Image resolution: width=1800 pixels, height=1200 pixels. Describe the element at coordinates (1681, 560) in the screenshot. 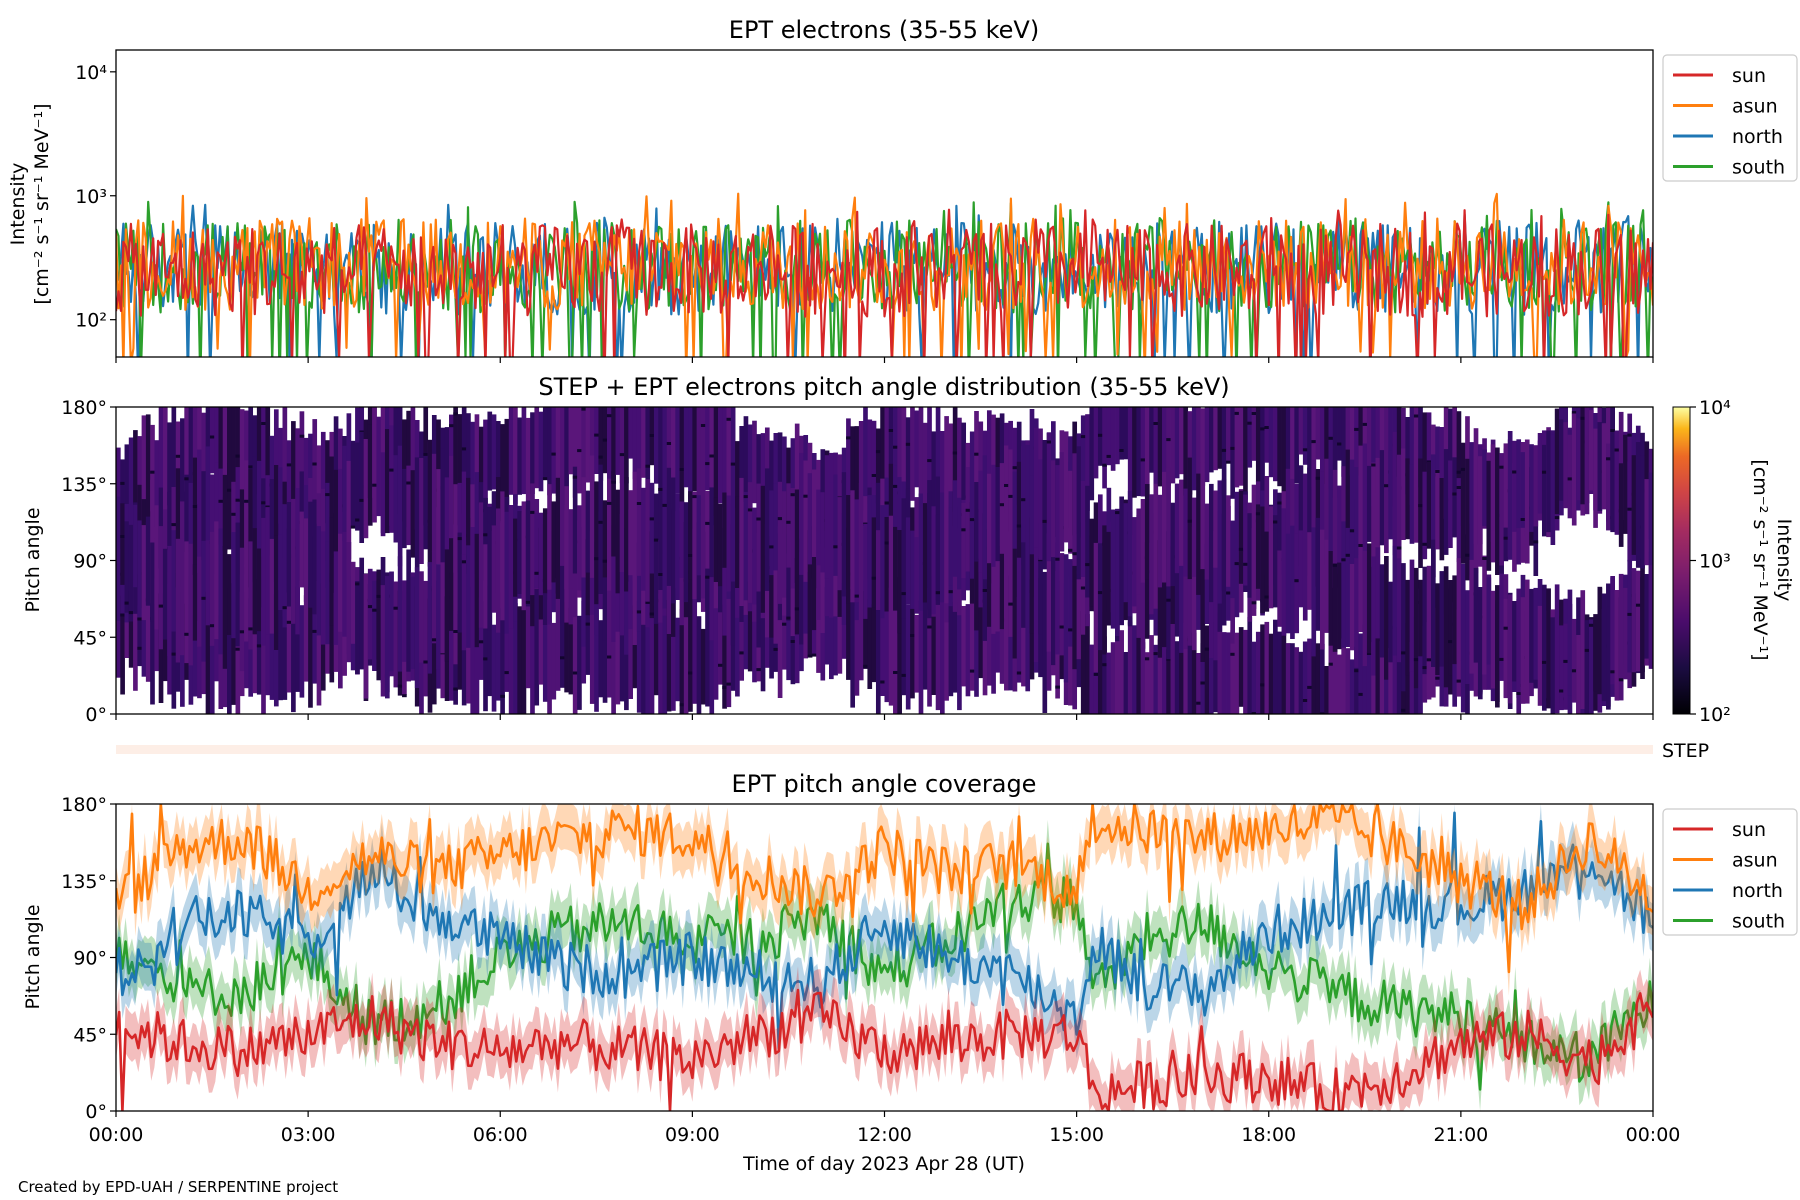

I see `pad-colorbar` at that location.